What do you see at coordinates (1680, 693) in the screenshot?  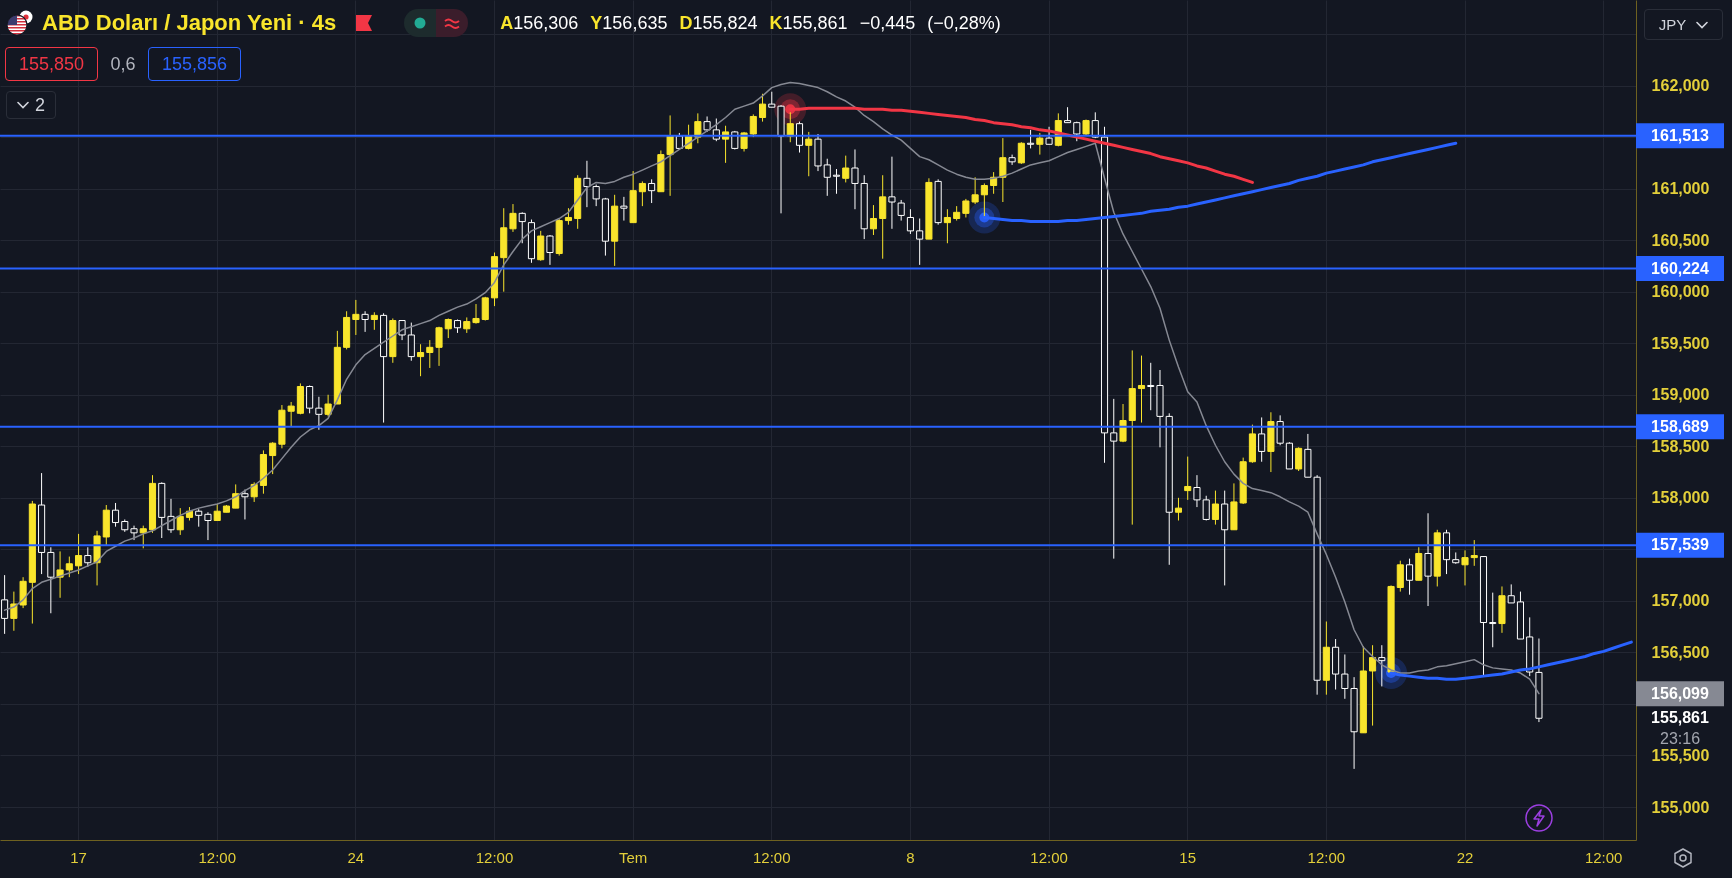 I see `text: 156,099` at bounding box center [1680, 693].